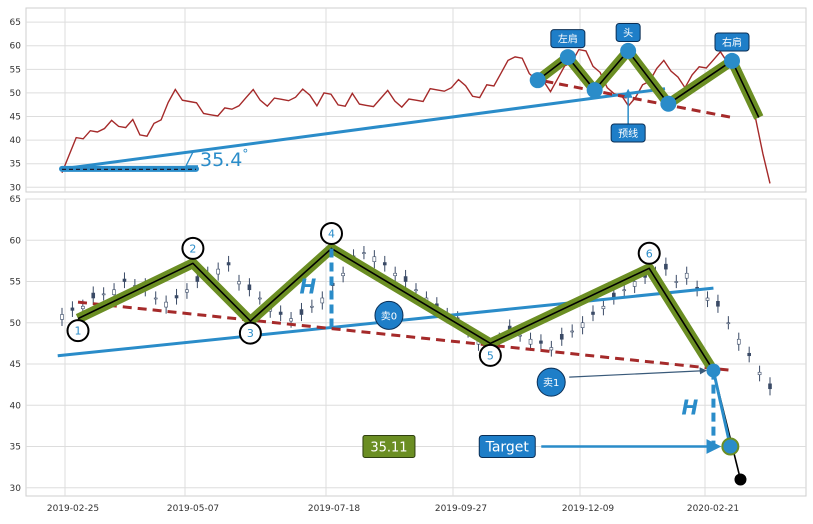 The image size is (813, 524). What do you see at coordinates (740, 479) in the screenshot?
I see `end-point-marker` at bounding box center [740, 479].